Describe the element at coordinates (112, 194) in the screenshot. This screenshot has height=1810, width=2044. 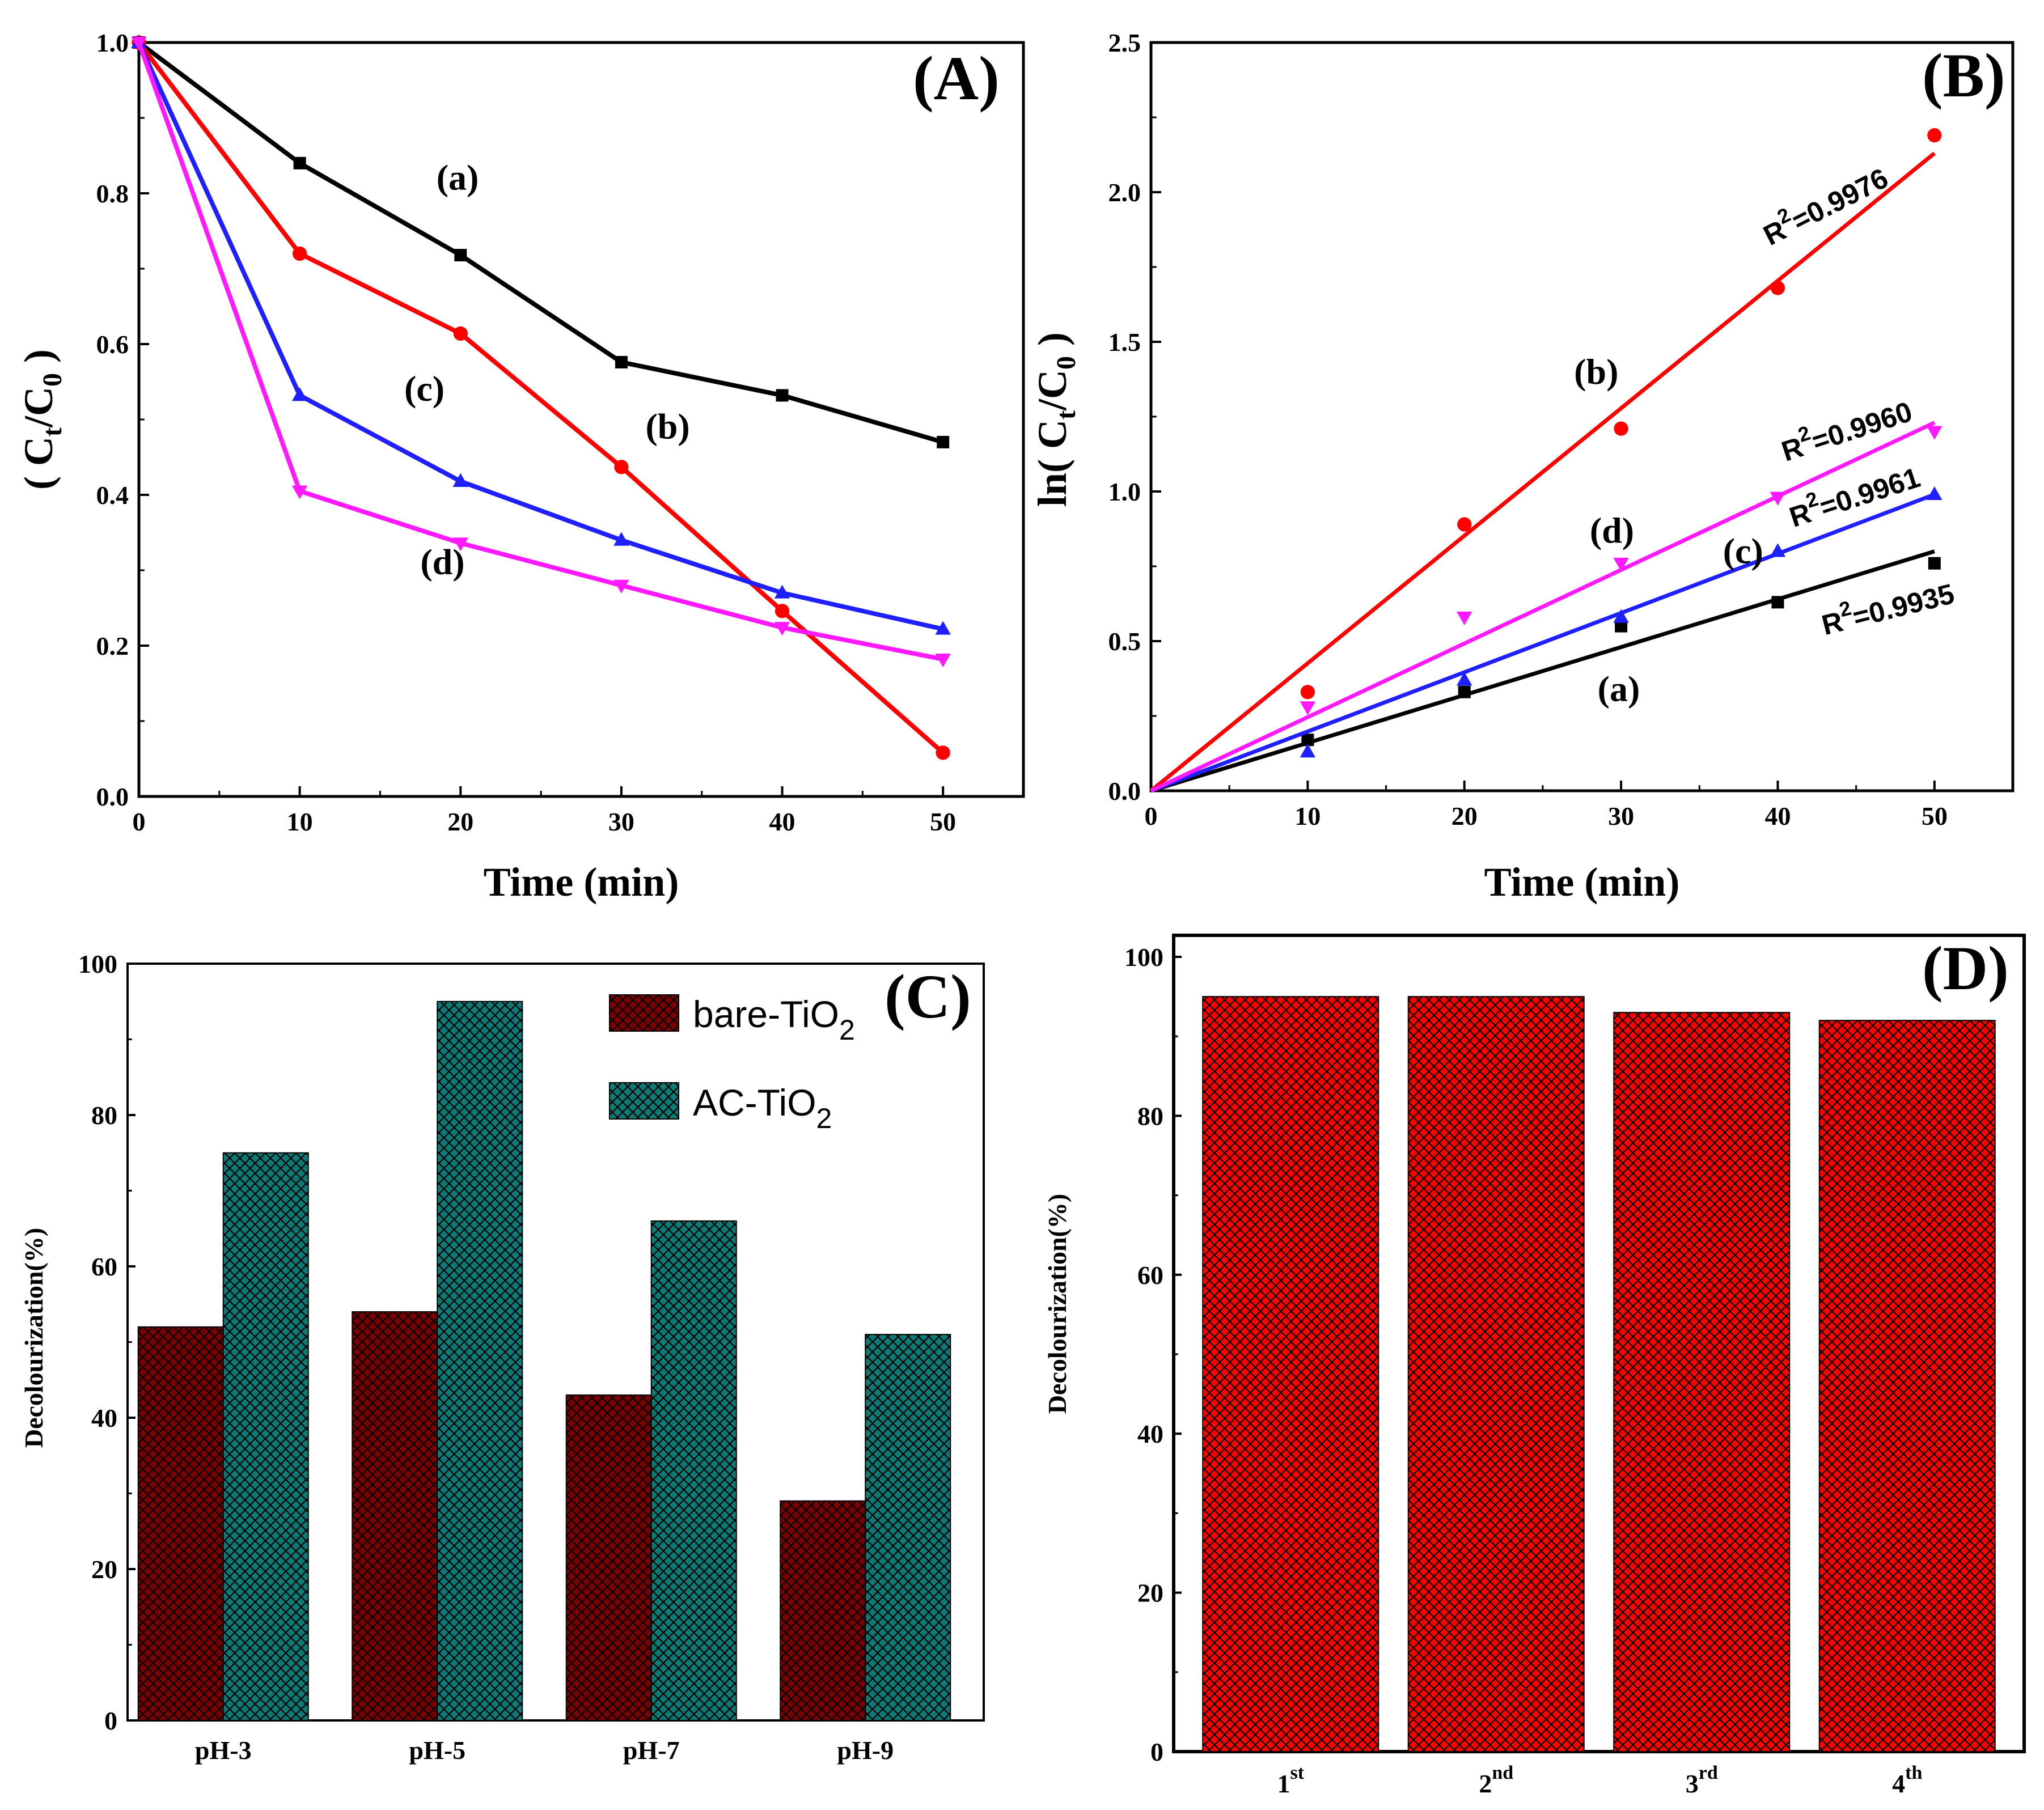
I see `y-tick-label: 0.8` at that location.